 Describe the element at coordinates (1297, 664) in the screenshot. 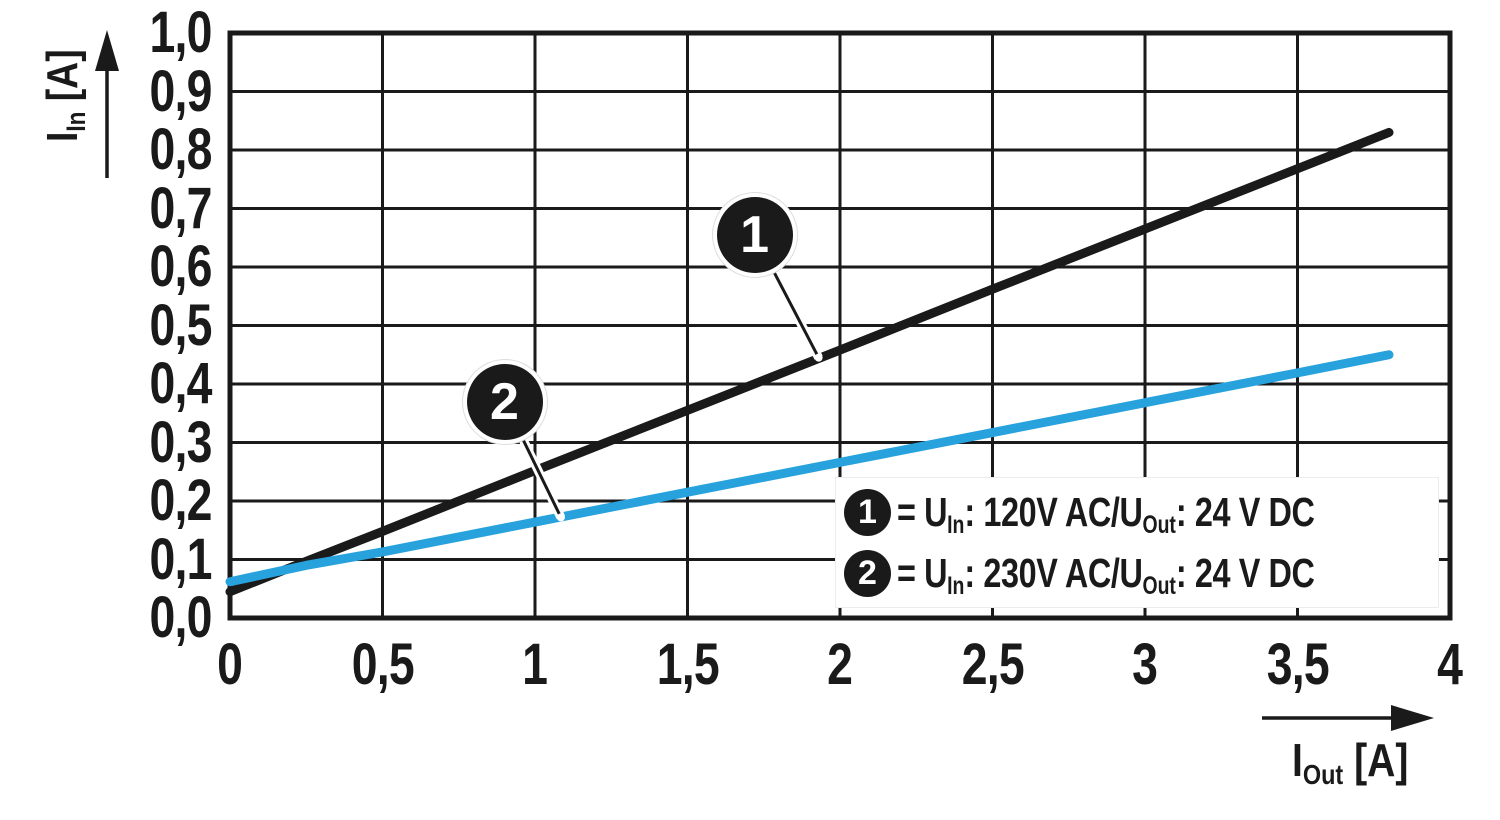

I see `x-tick-label: 3,5` at that location.